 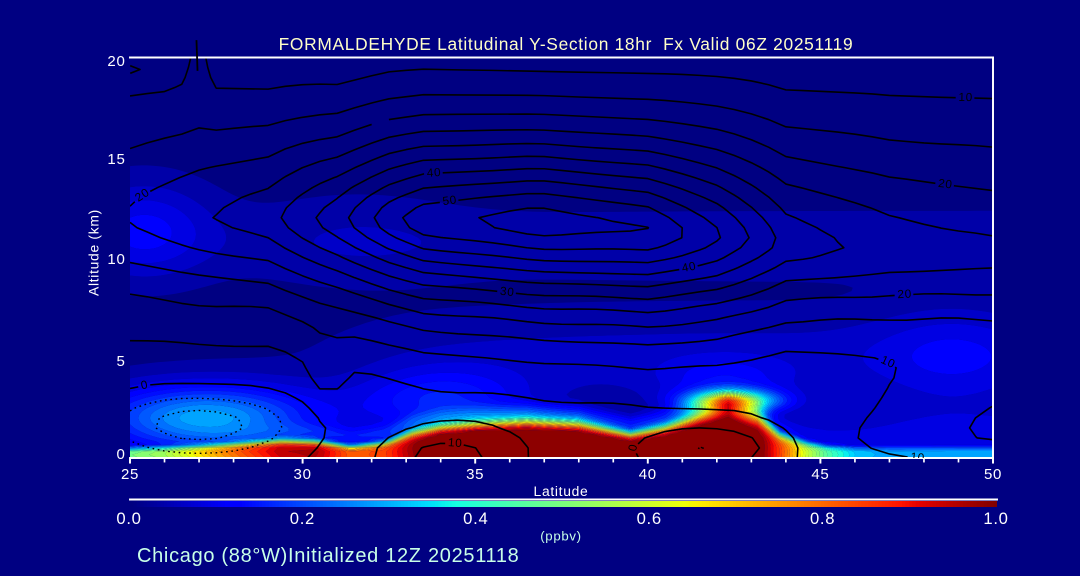 What do you see at coordinates (120, 361) in the screenshot?
I see `svg-text: 5` at bounding box center [120, 361].